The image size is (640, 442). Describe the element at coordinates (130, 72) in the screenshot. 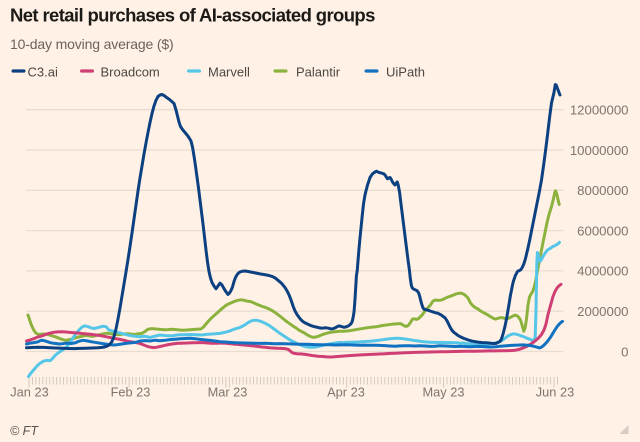

I see `svg-text: Broadcom` at that location.